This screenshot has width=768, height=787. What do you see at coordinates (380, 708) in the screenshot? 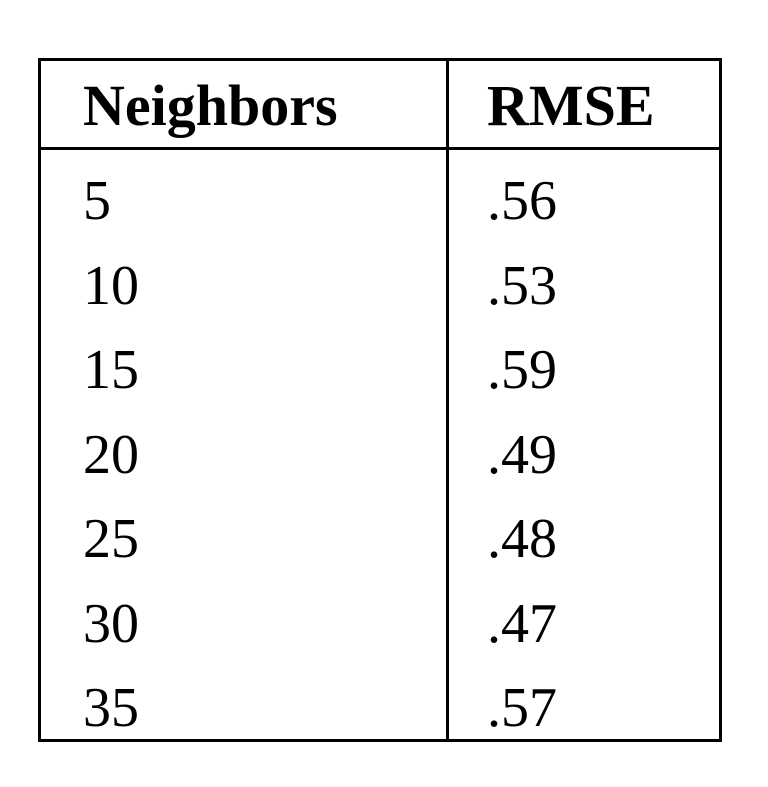
I see `table-row: 35 .57` at bounding box center [380, 708].